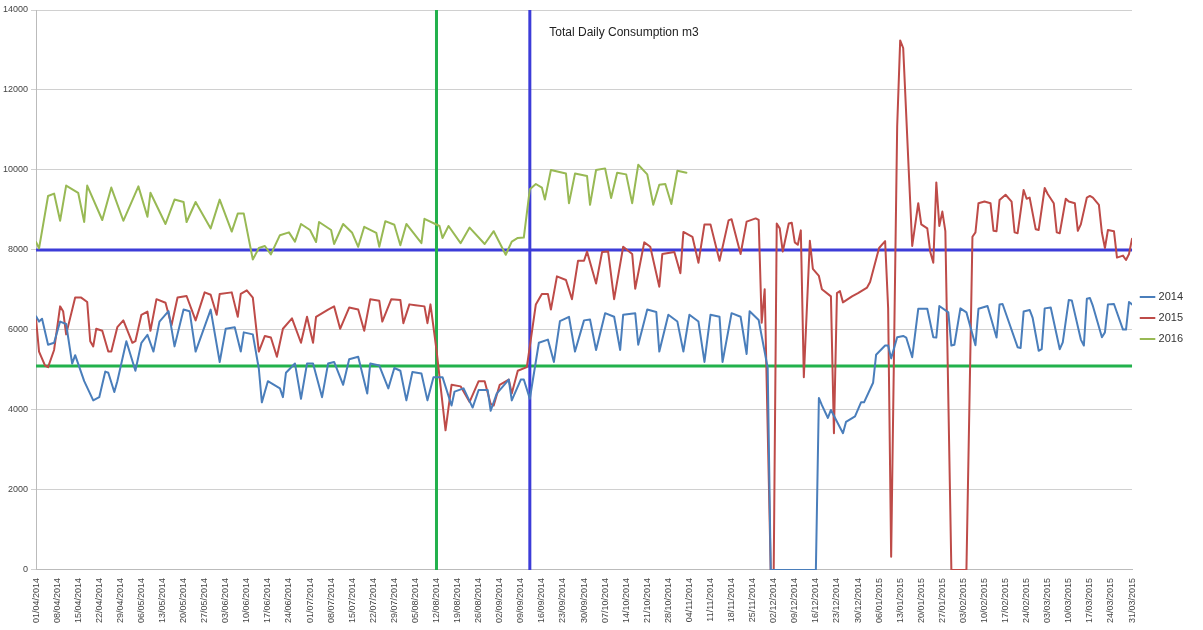  I want to click on x-tick-label: 27/05/2014, so click(204, 600).